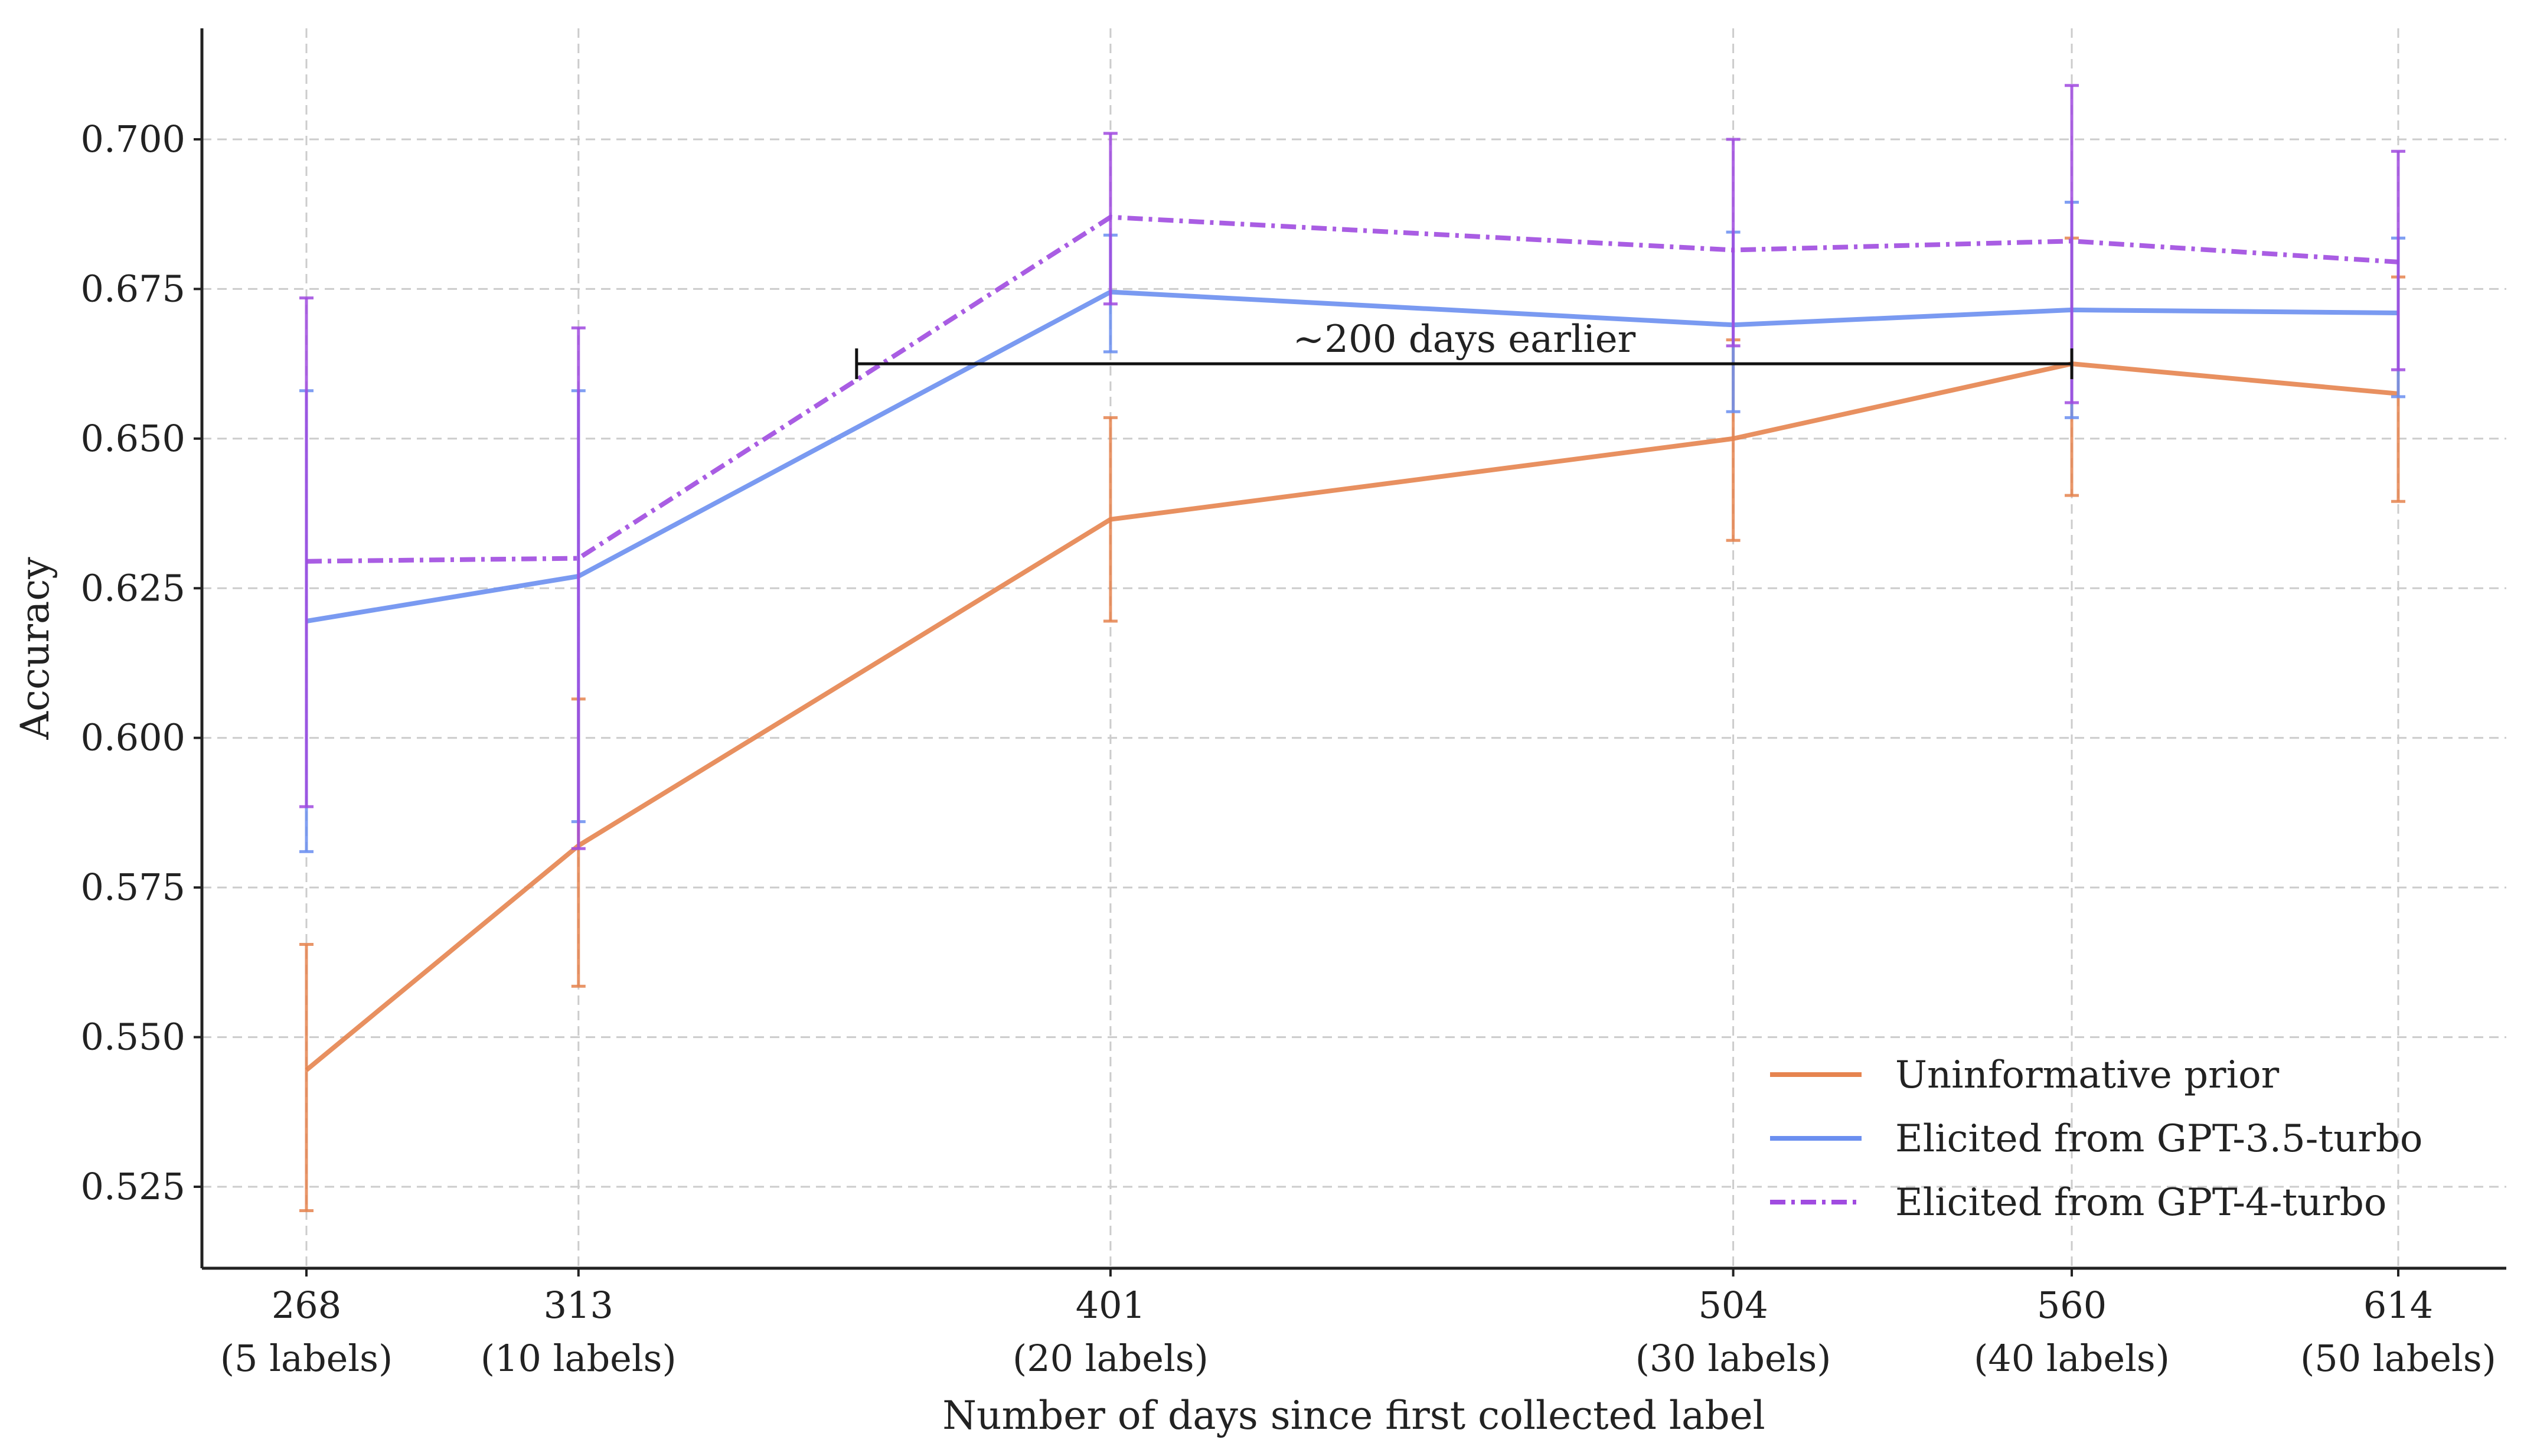 The image size is (2524, 1456). I want to click on legend-entry-elicited-from-gpt-3-5-turbo: Elicited from GPT-3.5-turbo, so click(2096, 1139).